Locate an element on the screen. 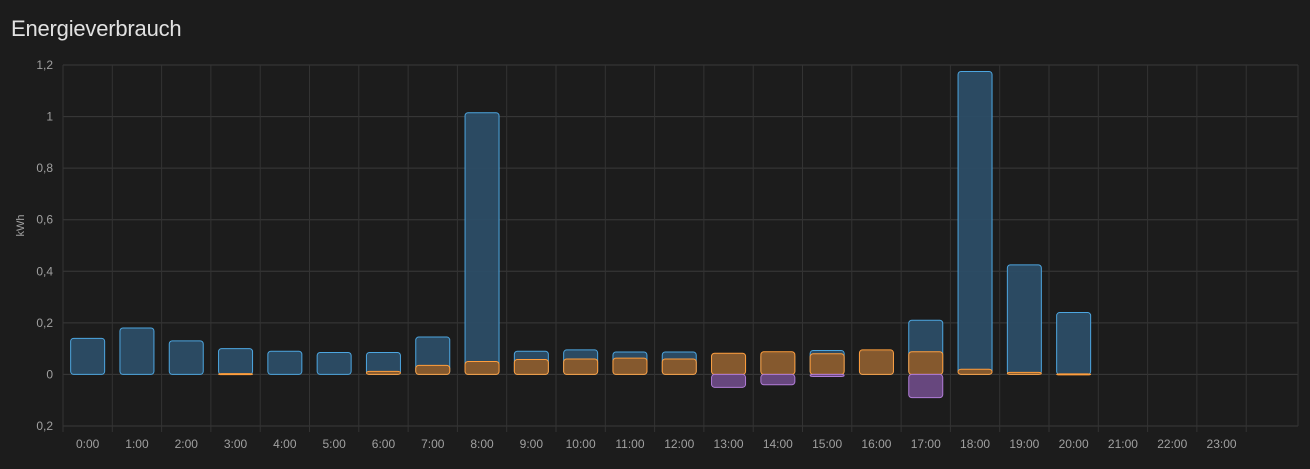 The image size is (1310, 469). y-tick-label: 0,6 is located at coordinates (44, 220).